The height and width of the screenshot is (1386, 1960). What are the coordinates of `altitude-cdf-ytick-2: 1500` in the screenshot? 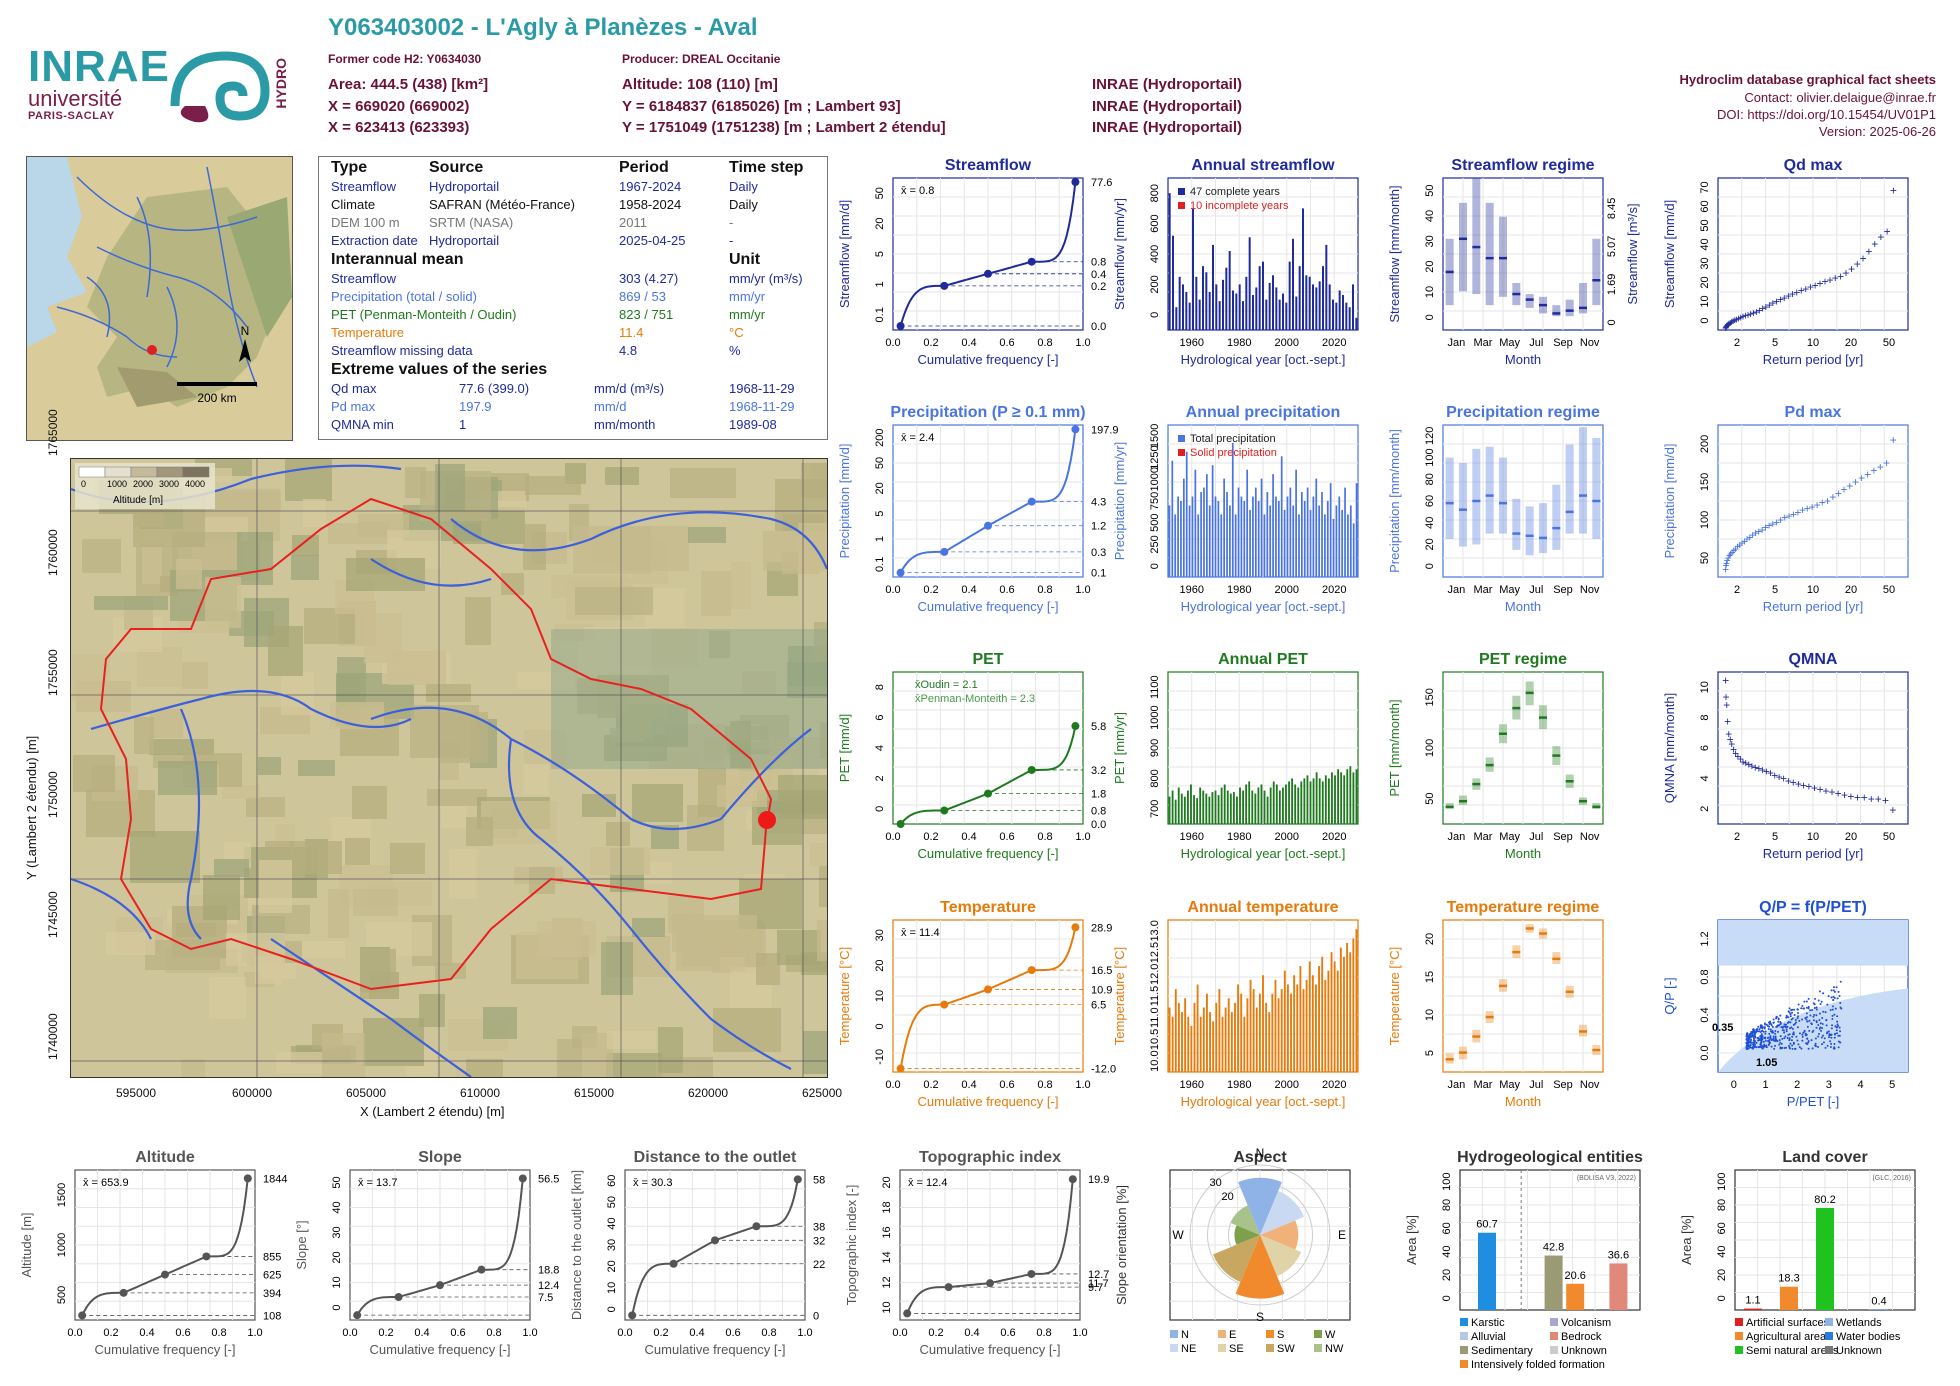 It's located at (62, 1195).